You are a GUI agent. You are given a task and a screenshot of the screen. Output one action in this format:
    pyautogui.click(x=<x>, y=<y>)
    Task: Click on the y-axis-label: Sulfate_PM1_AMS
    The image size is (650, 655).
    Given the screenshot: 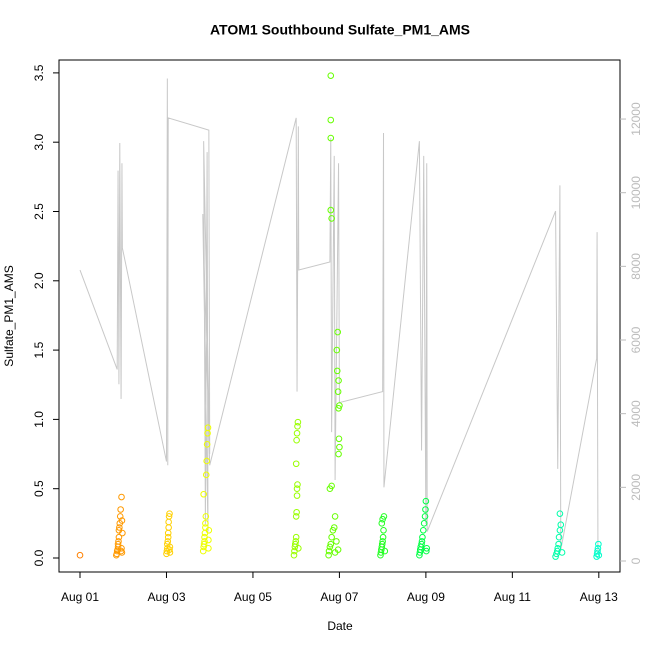 What is the action you would take?
    pyautogui.click(x=9, y=315)
    